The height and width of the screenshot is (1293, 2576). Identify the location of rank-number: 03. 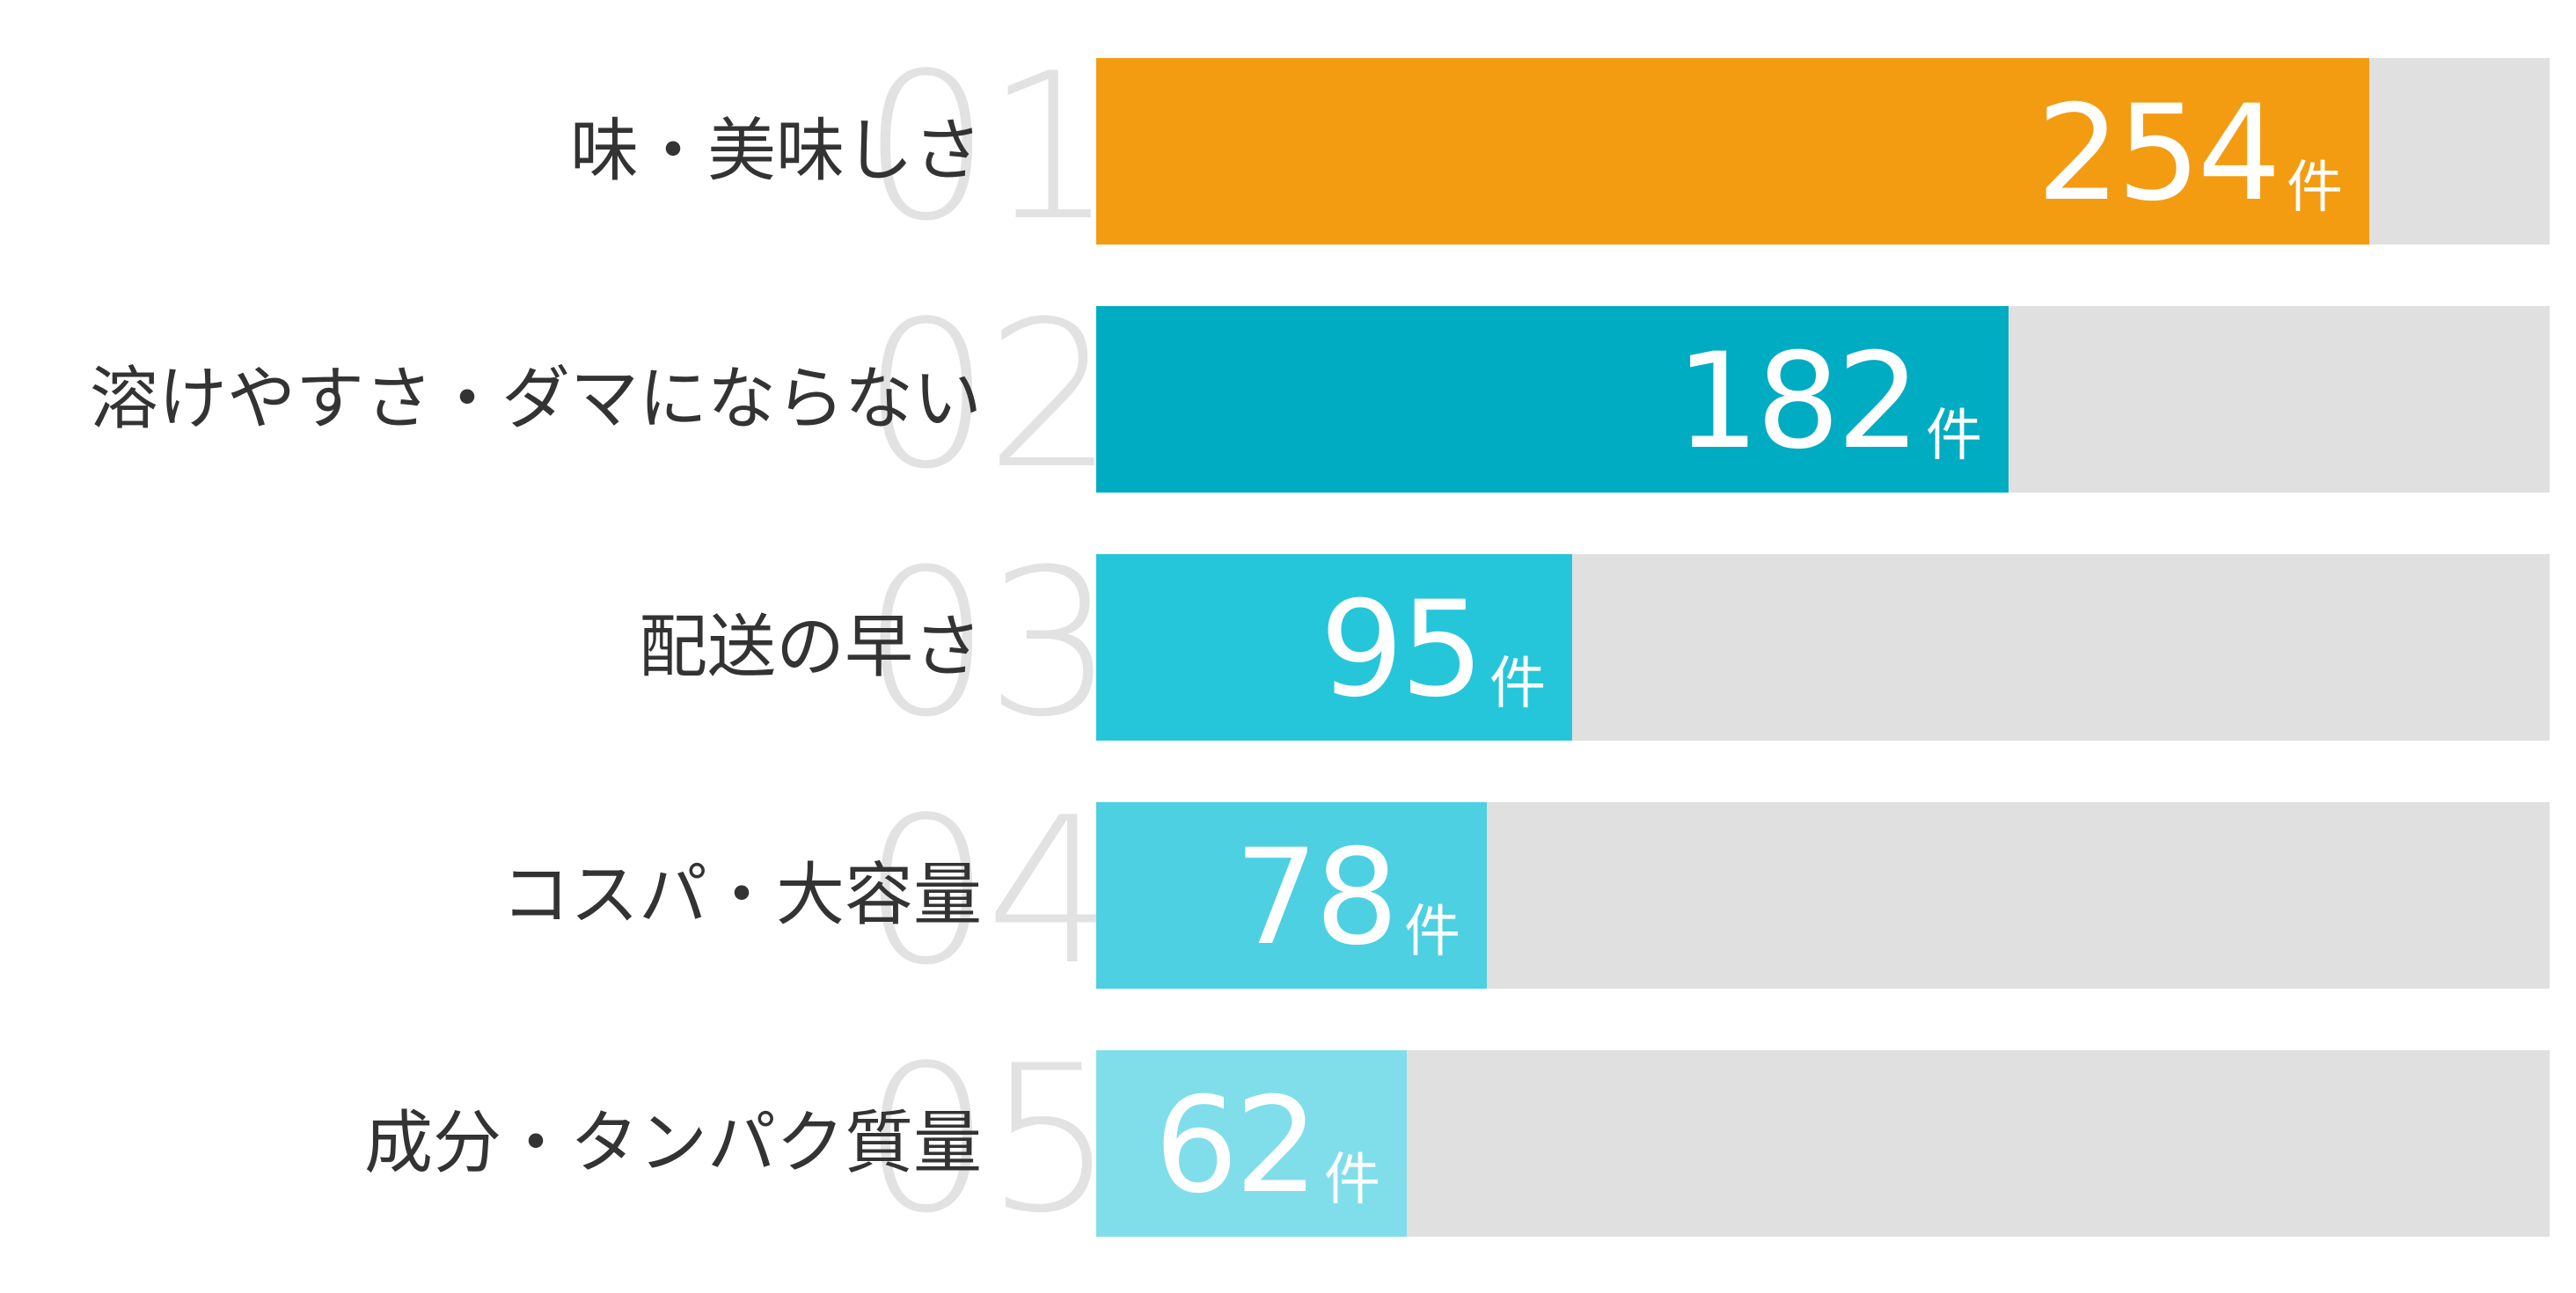
(988, 644).